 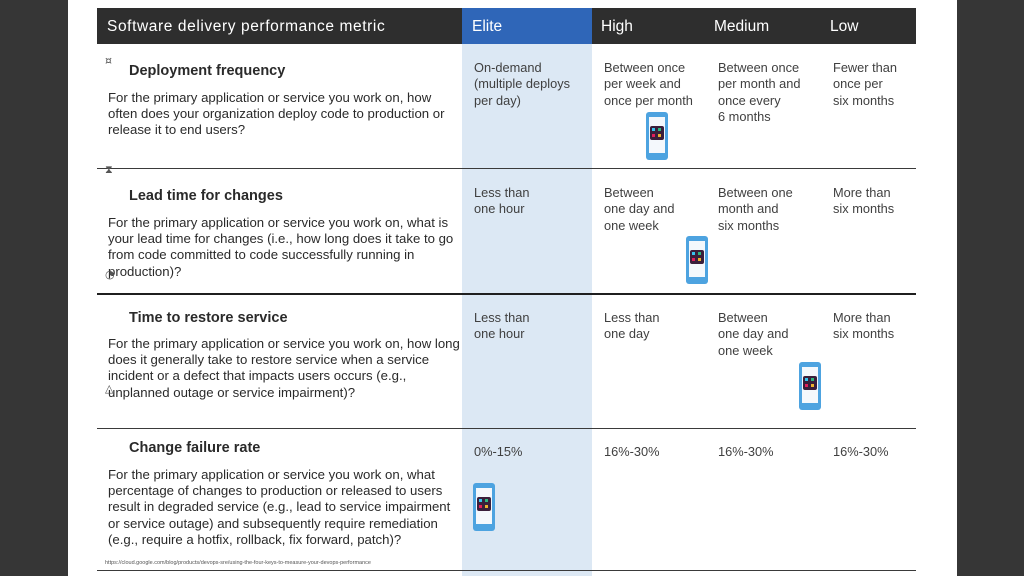 What do you see at coordinates (527, 26) in the screenshot?
I see `header-elite: Elite` at bounding box center [527, 26].